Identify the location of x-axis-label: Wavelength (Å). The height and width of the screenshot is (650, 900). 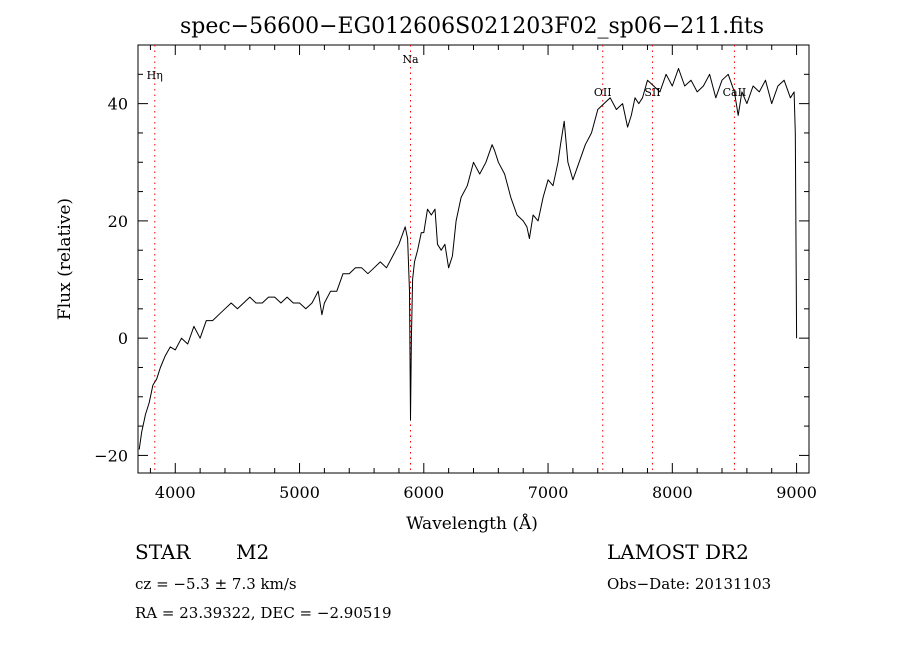
(472, 523).